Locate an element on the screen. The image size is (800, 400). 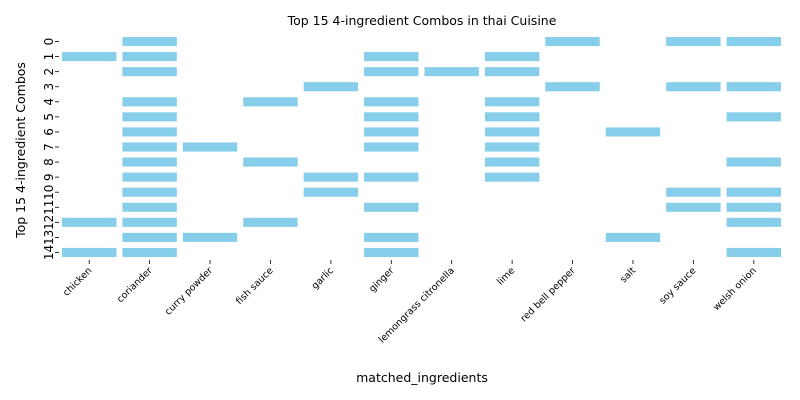
x-tick-label: coriander is located at coordinates (135, 285).